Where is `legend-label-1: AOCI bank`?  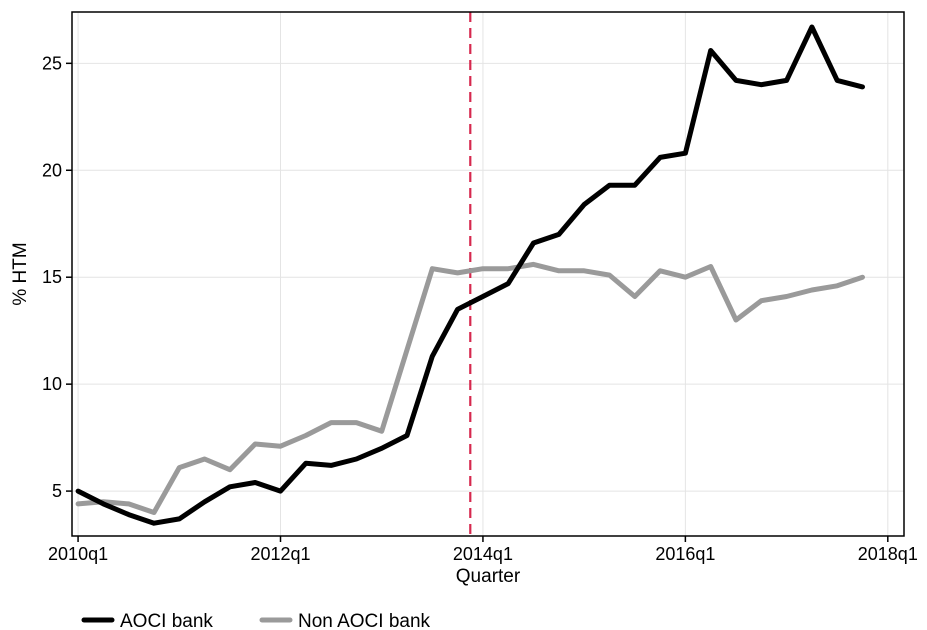
legend-label-1: AOCI bank is located at coordinates (166, 620).